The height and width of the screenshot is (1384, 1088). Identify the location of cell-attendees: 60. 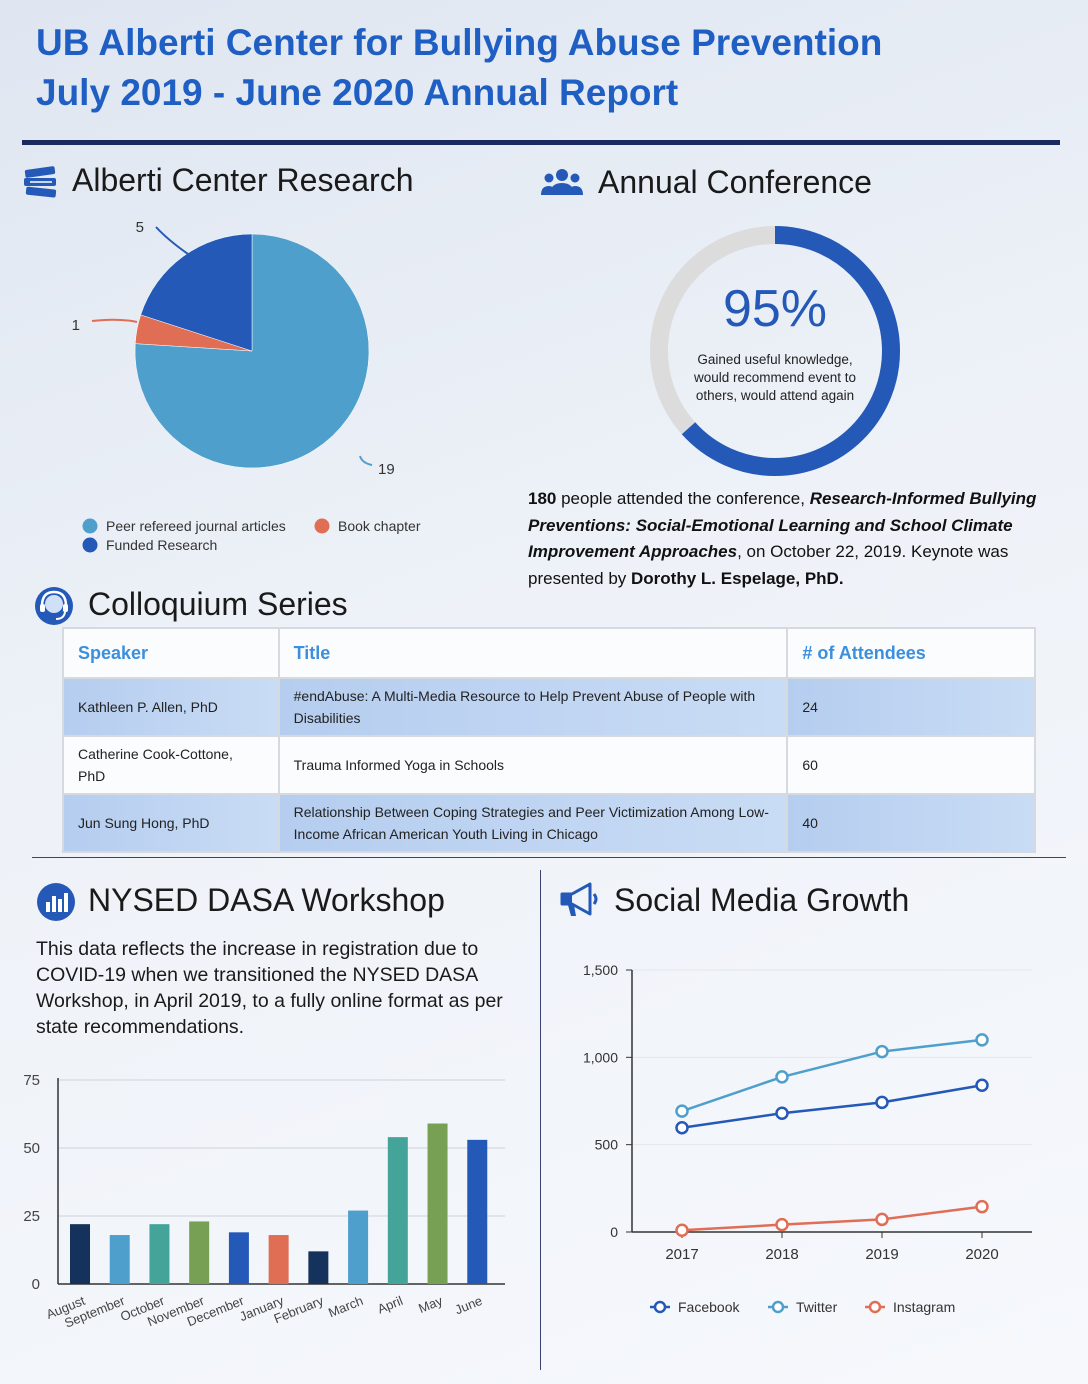
(911, 765).